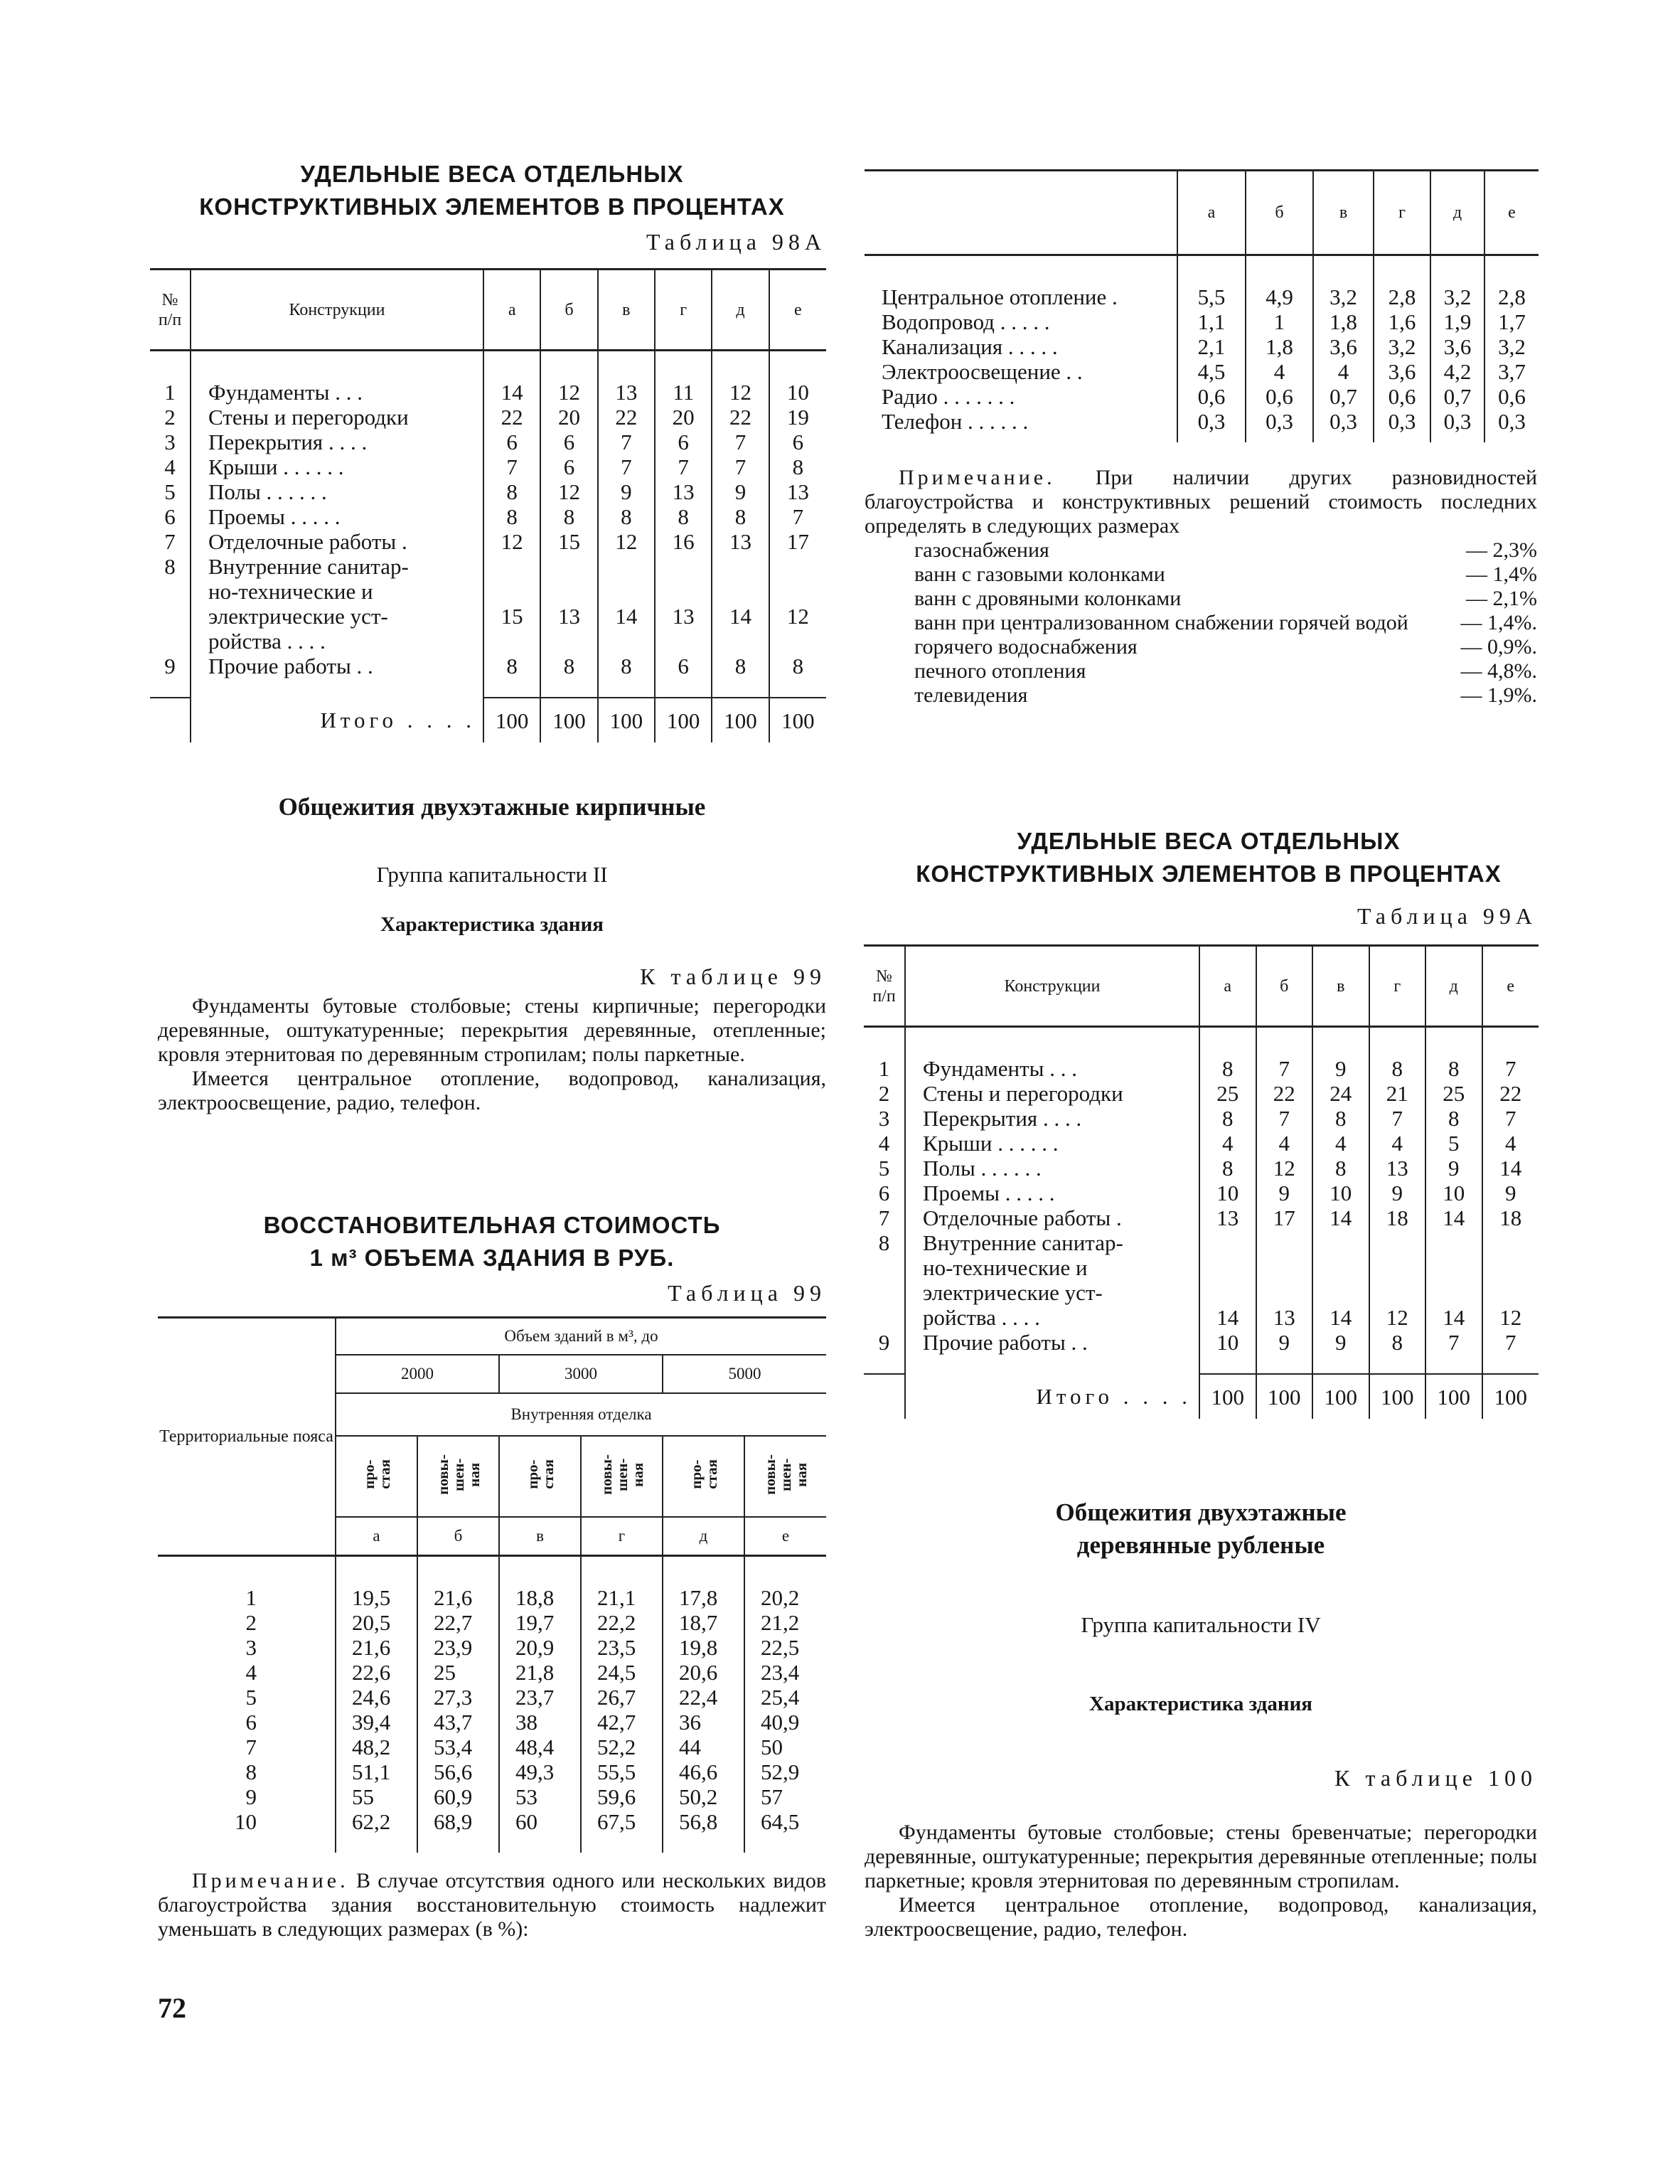 The width and height of the screenshot is (1680, 2184). I want to click on row-value: 21,6, so click(376, 1647).